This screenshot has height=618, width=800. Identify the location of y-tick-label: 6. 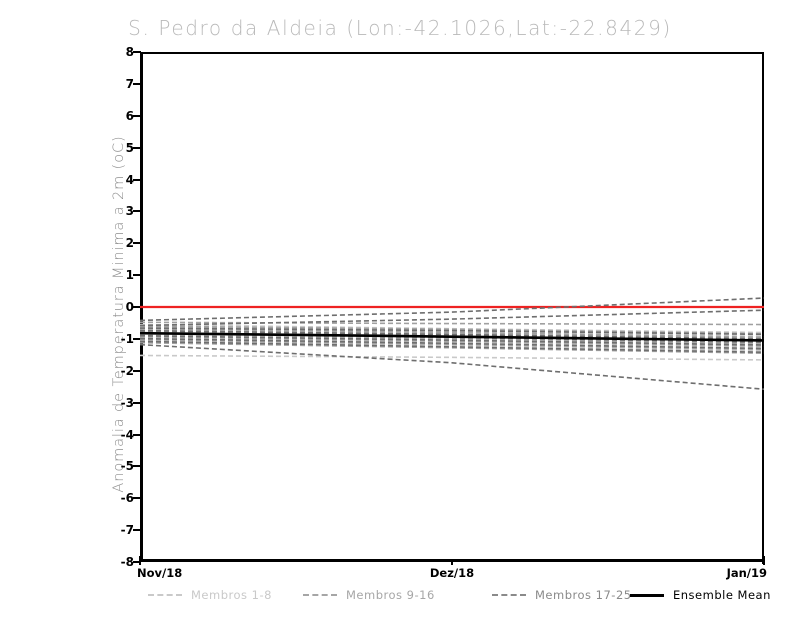
(129, 115).